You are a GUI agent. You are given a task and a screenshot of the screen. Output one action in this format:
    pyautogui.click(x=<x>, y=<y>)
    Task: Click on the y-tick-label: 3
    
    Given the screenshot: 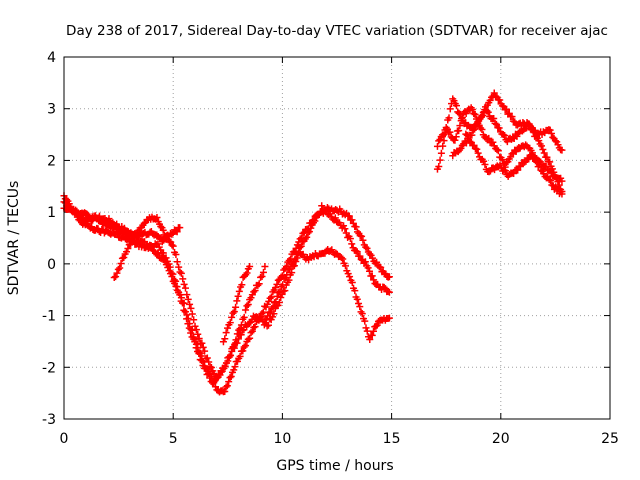 What is the action you would take?
    pyautogui.click(x=51, y=110)
    